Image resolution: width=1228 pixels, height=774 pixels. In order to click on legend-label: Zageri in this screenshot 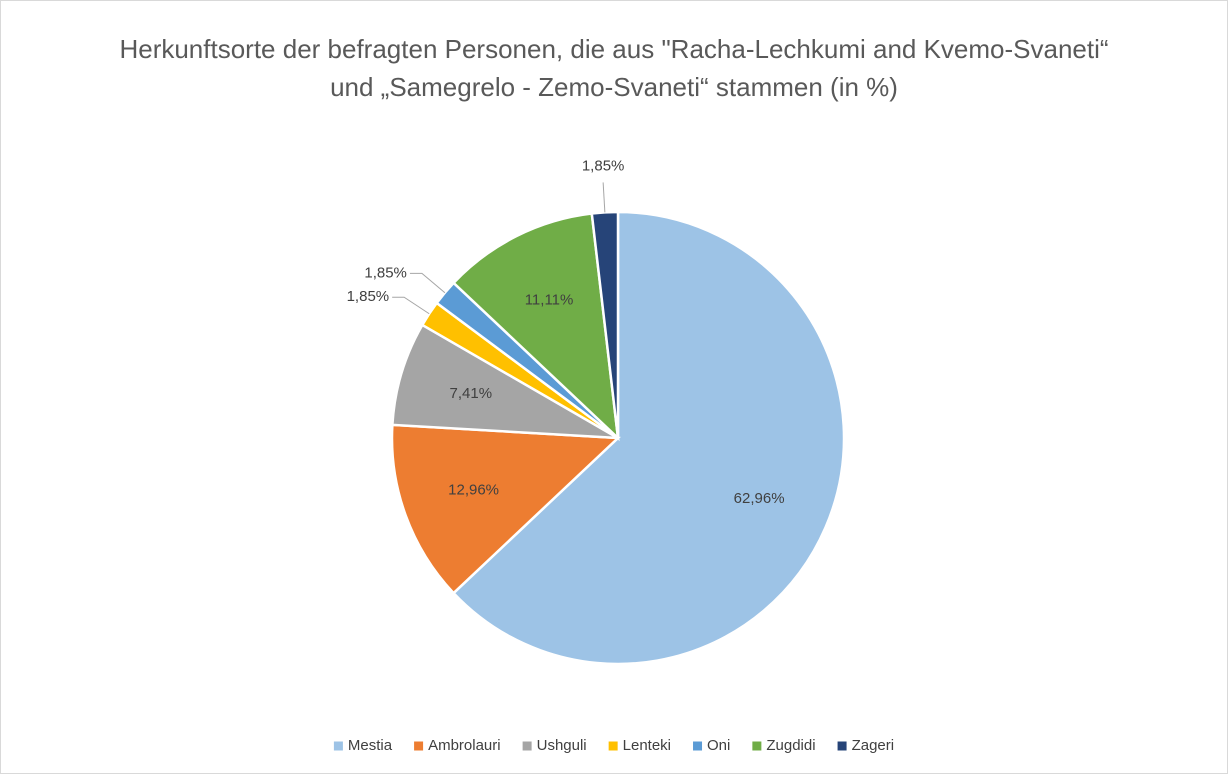, I will do `click(873, 745)`.